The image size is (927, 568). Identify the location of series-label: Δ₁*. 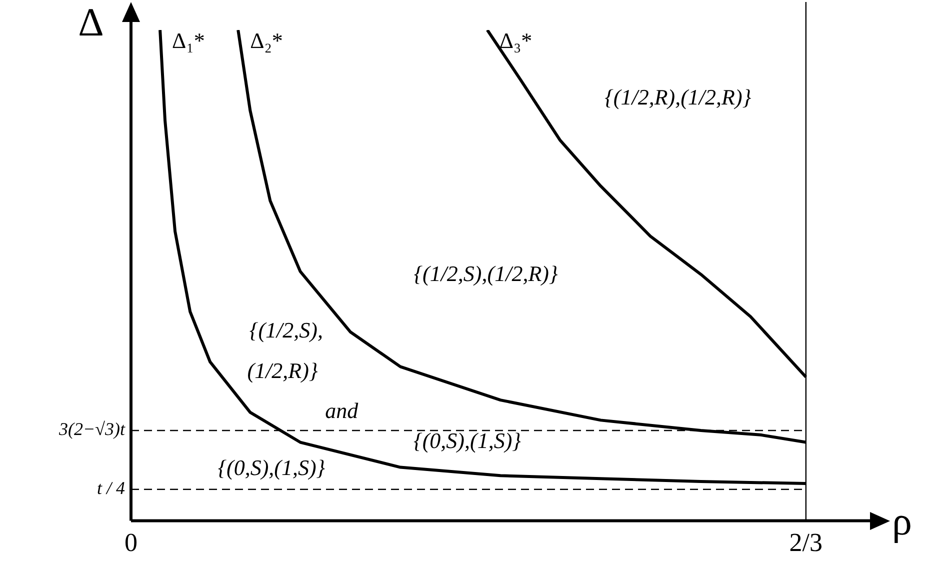
(188, 40).